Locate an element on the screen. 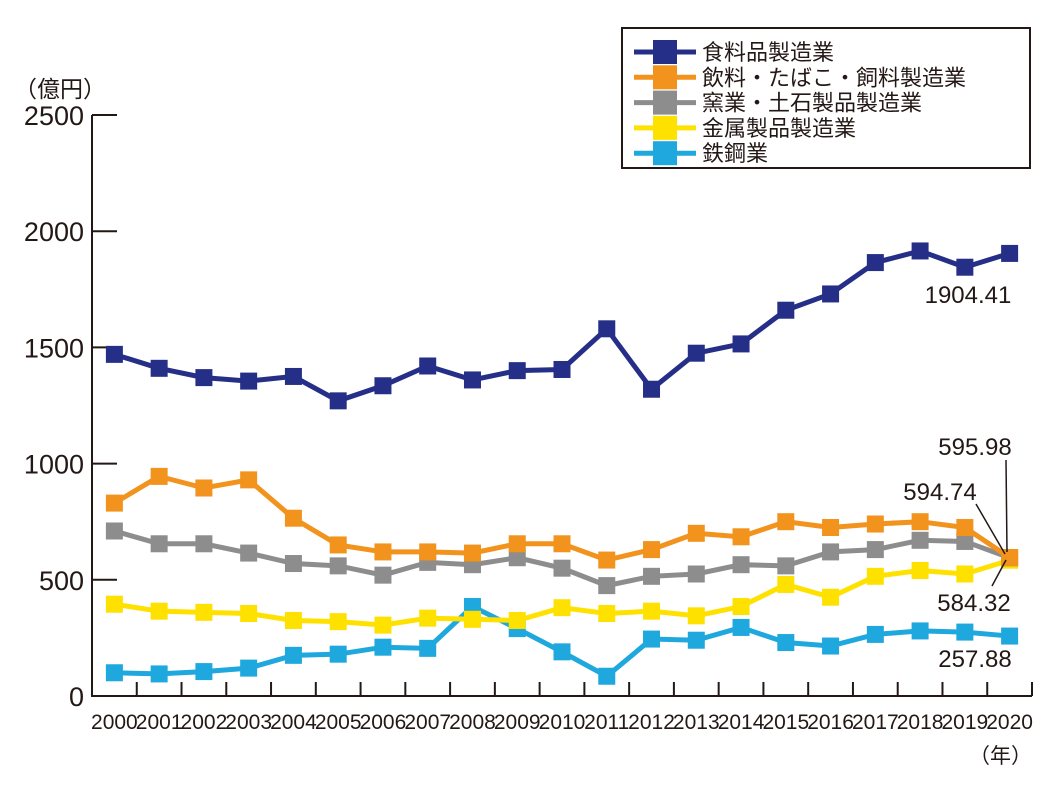 The image size is (1047, 791). x-tick-label: 2005 is located at coordinates (338, 722).